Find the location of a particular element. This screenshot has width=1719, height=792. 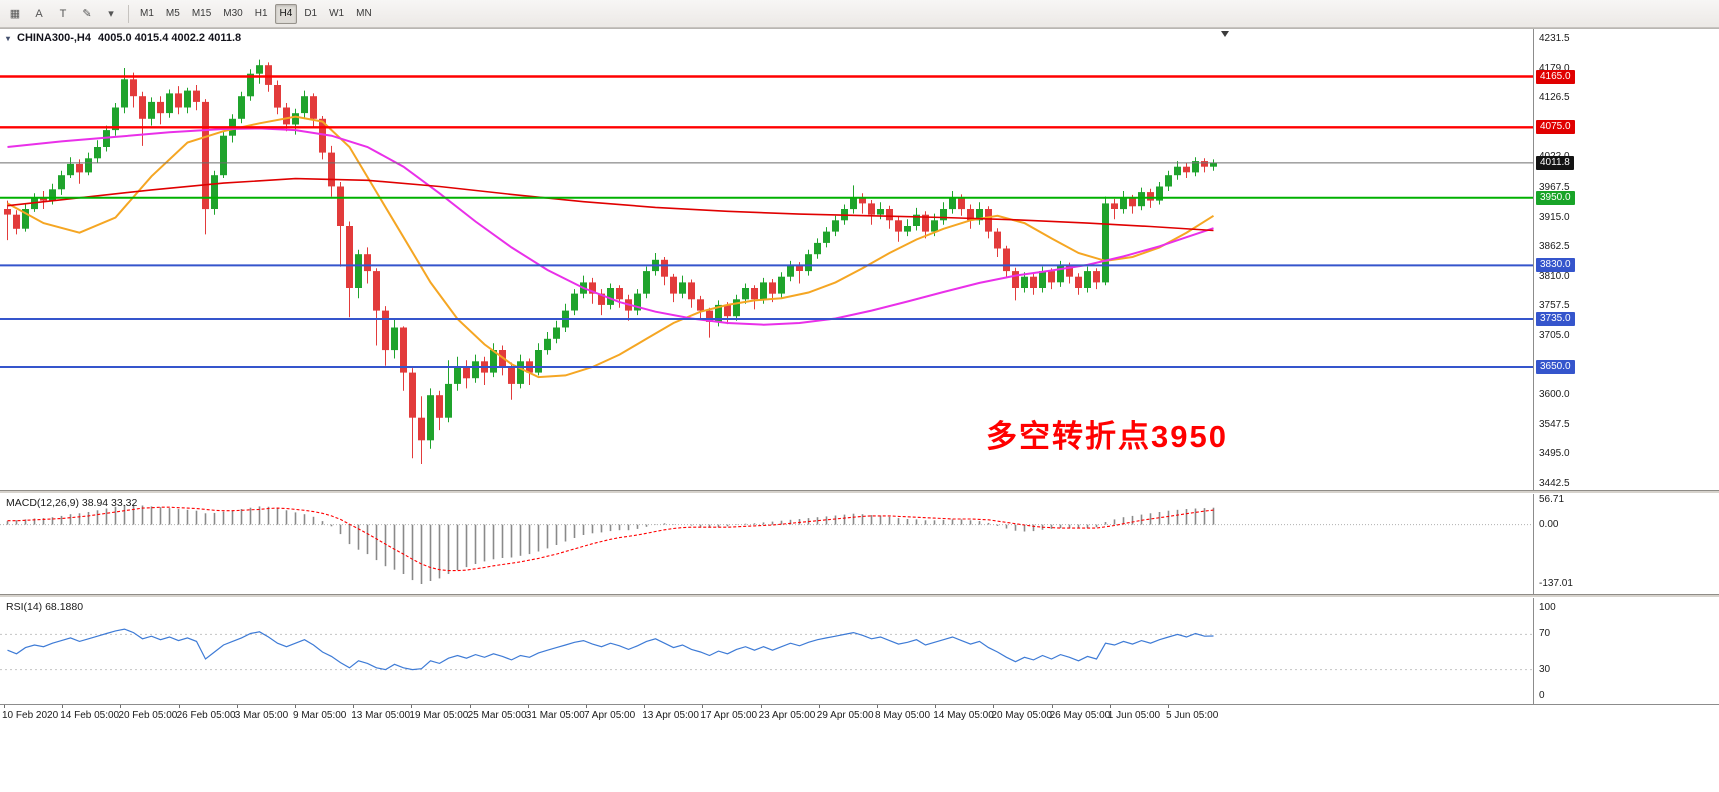

price-tick-label: 3705.0 is located at coordinates (1554, 335).